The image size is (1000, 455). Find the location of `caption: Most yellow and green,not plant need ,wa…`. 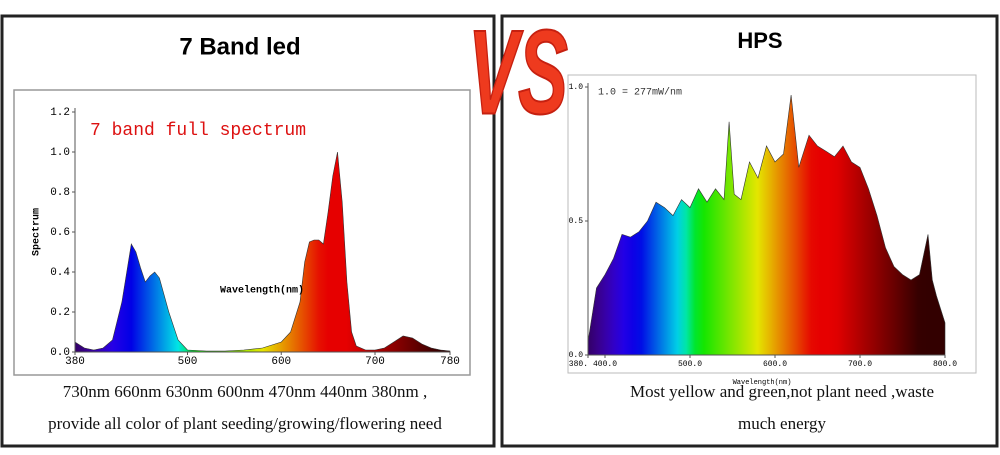

caption: Most yellow and green,not plant need ,wa… is located at coordinates (782, 391).